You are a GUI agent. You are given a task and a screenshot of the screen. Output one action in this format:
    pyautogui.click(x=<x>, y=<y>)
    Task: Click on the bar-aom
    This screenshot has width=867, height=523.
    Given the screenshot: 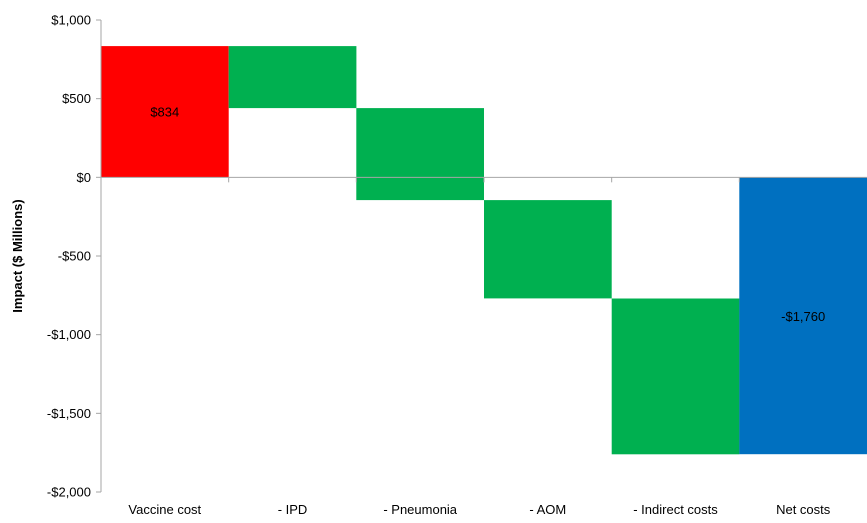 What is the action you would take?
    pyautogui.click(x=548, y=249)
    